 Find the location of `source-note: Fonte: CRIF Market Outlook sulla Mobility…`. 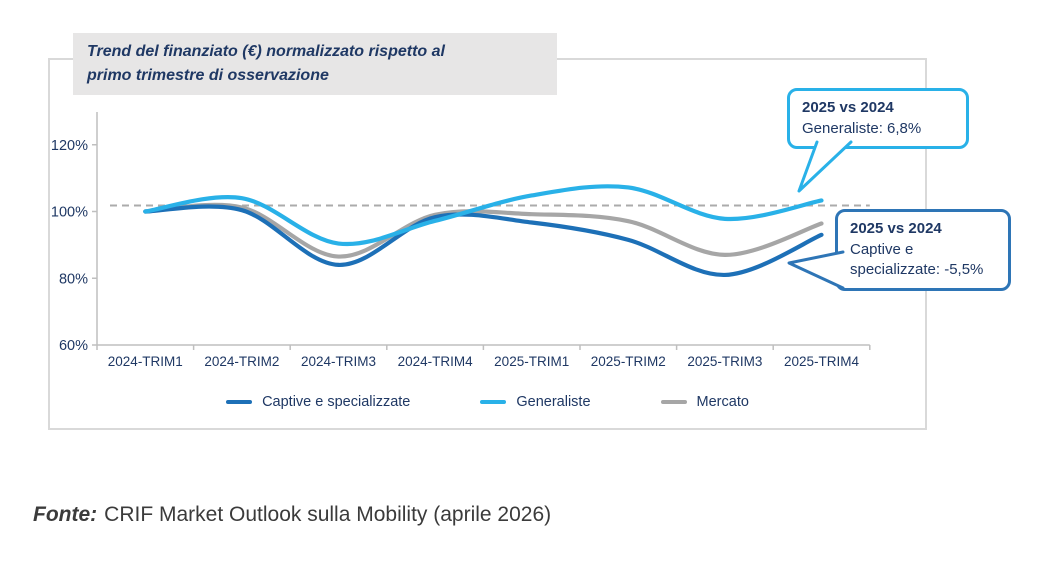

source-note: Fonte: CRIF Market Outlook sulla Mobility… is located at coordinates (292, 515).